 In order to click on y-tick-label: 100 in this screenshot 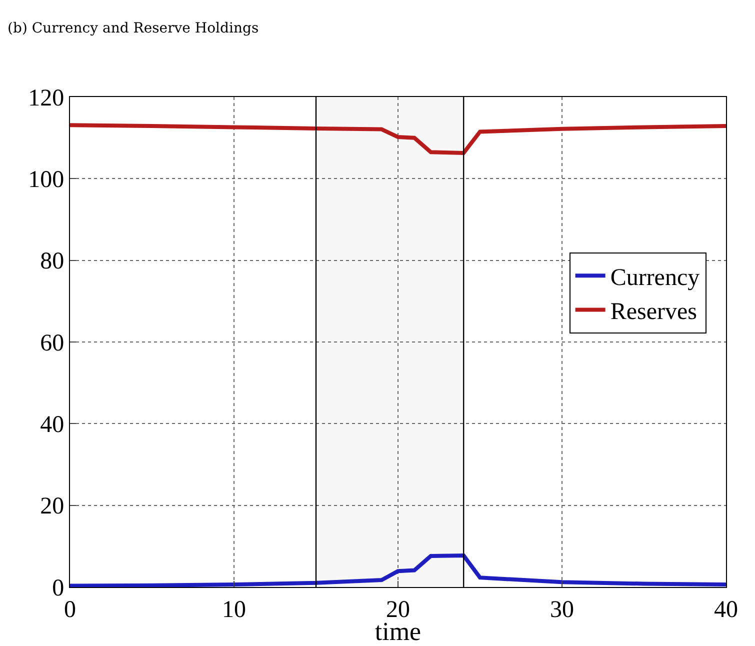, I will do `click(46, 180)`.